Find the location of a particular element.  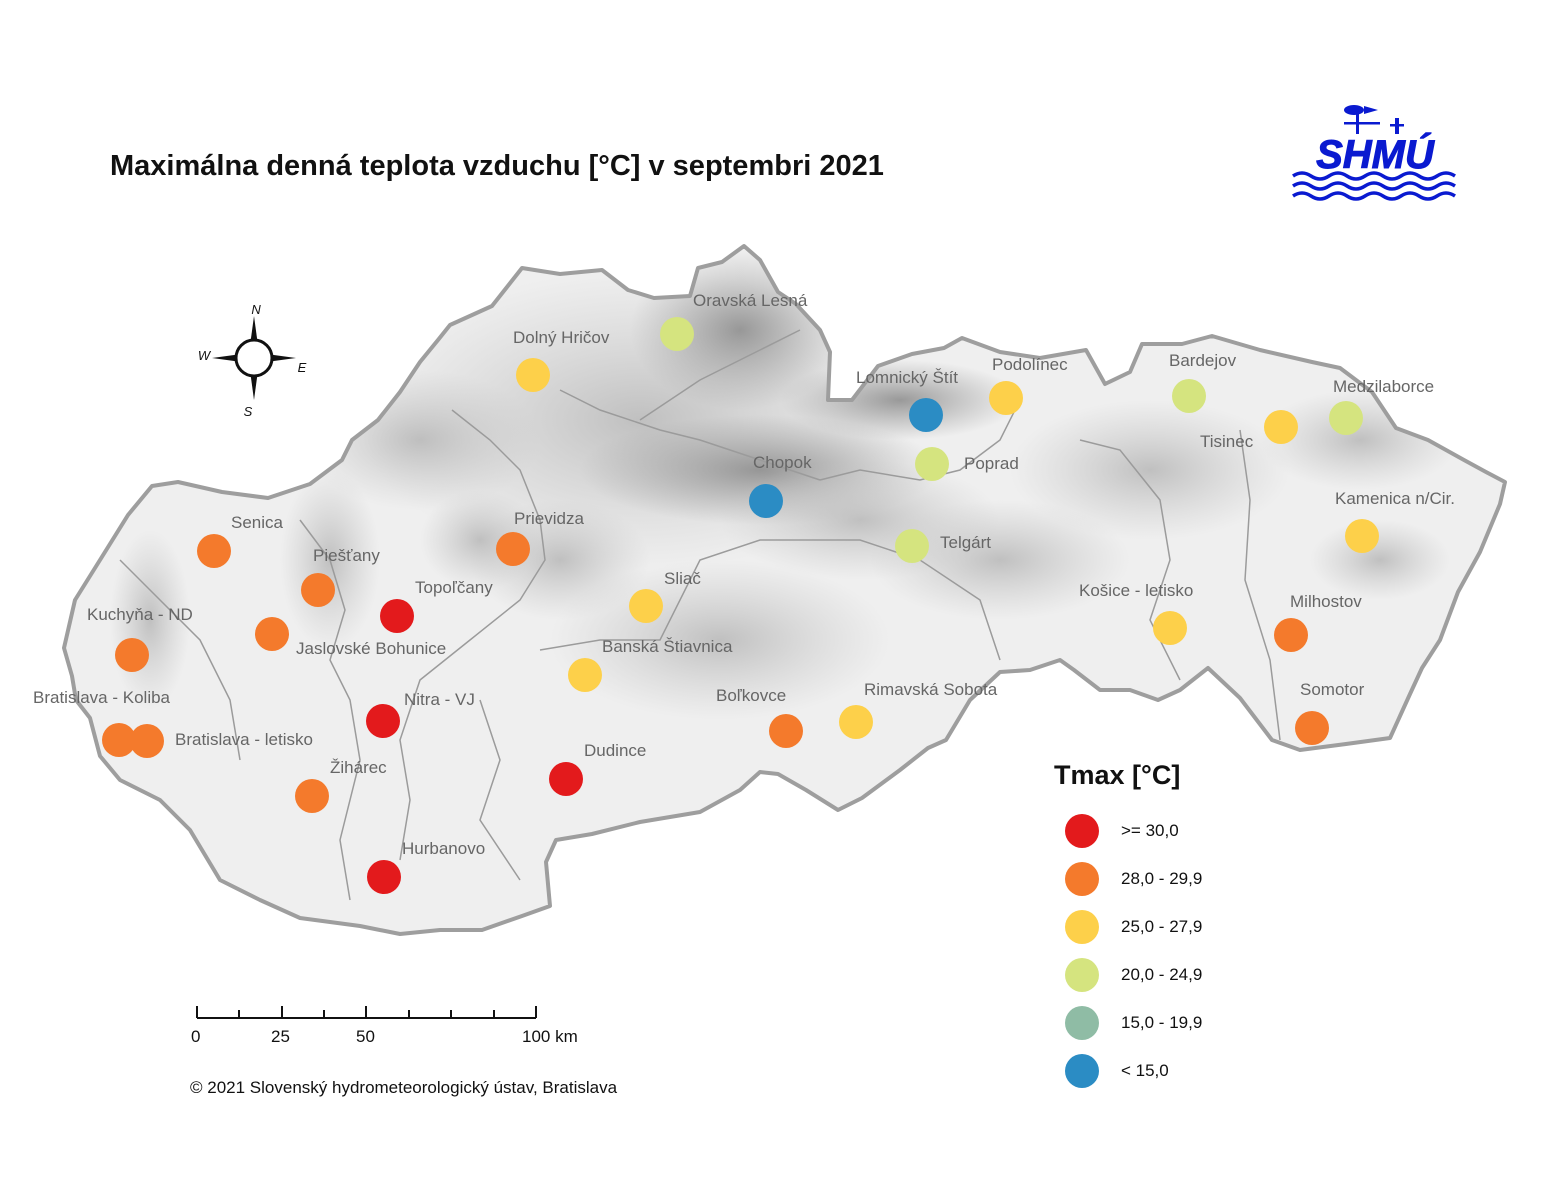

station-marker: Boľkovce is located at coordinates (759, 717).